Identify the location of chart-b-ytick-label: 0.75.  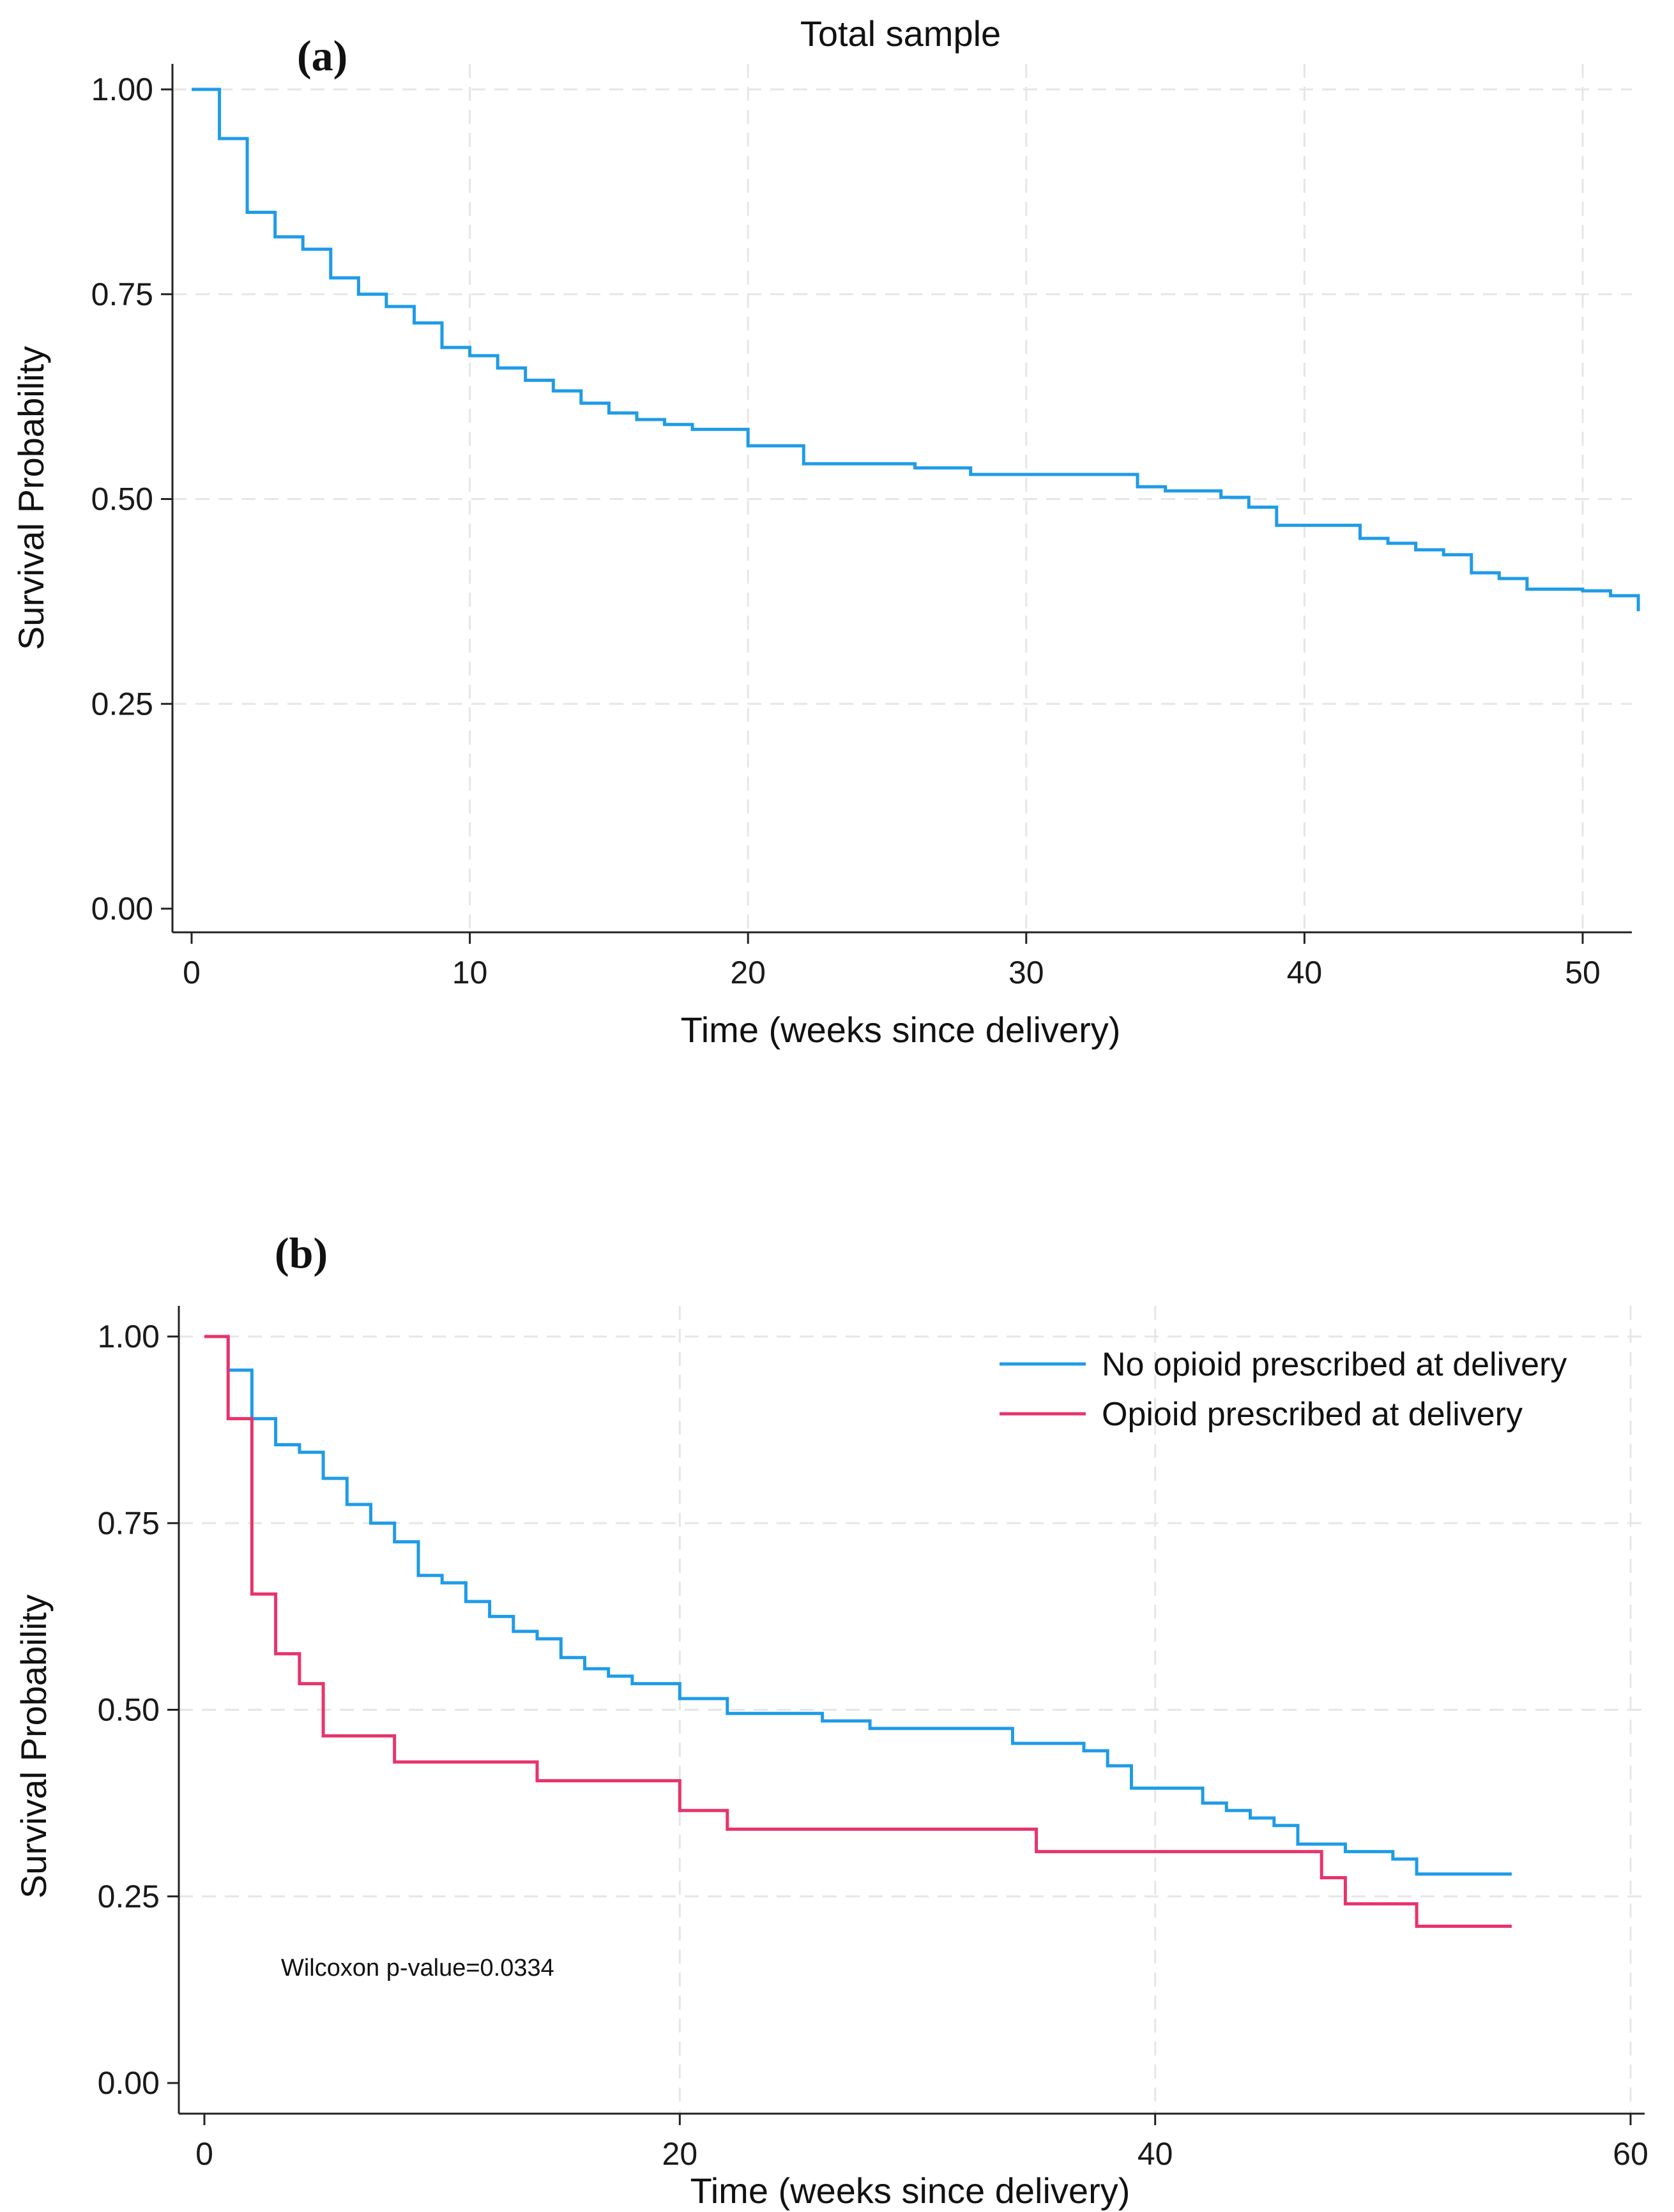
(129, 1523).